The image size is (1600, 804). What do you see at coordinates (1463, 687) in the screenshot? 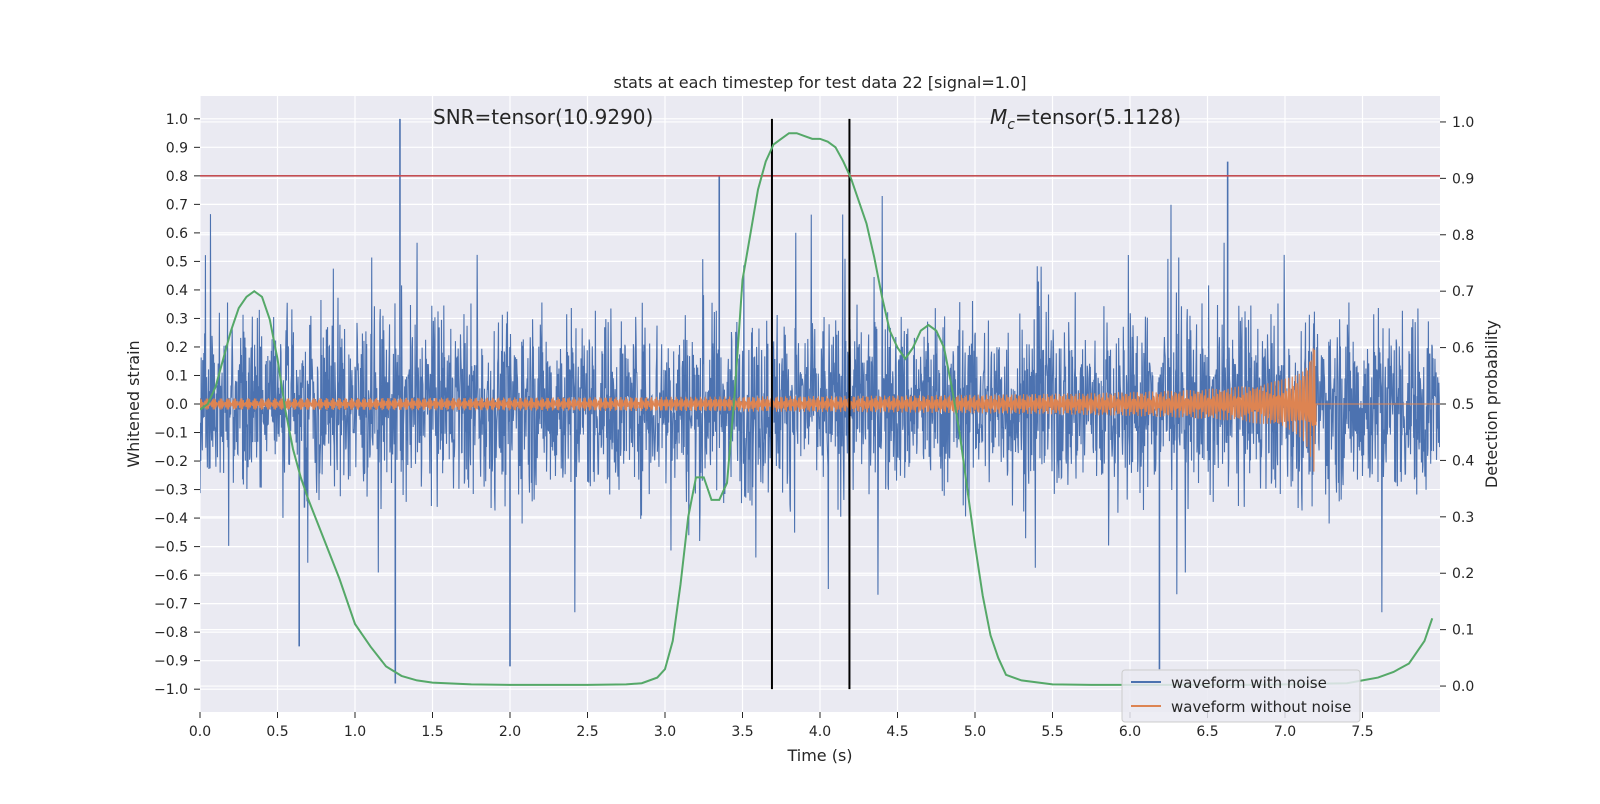
I see `y2-tick-label: 0.0` at bounding box center [1463, 687].